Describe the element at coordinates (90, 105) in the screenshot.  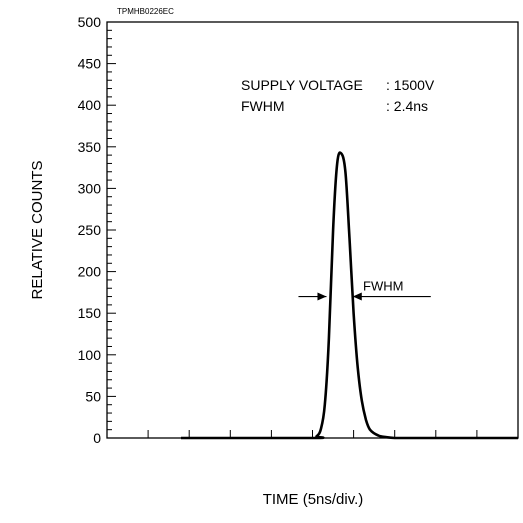
I see `y-tick-label: 400` at that location.